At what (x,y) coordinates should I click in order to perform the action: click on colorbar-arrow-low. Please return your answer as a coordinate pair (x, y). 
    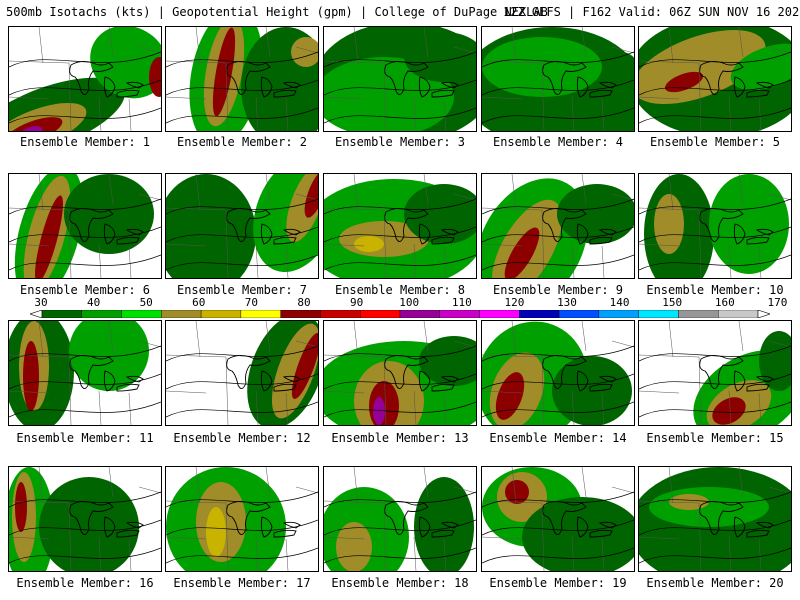
    Looking at the image, I should click on (36, 314).